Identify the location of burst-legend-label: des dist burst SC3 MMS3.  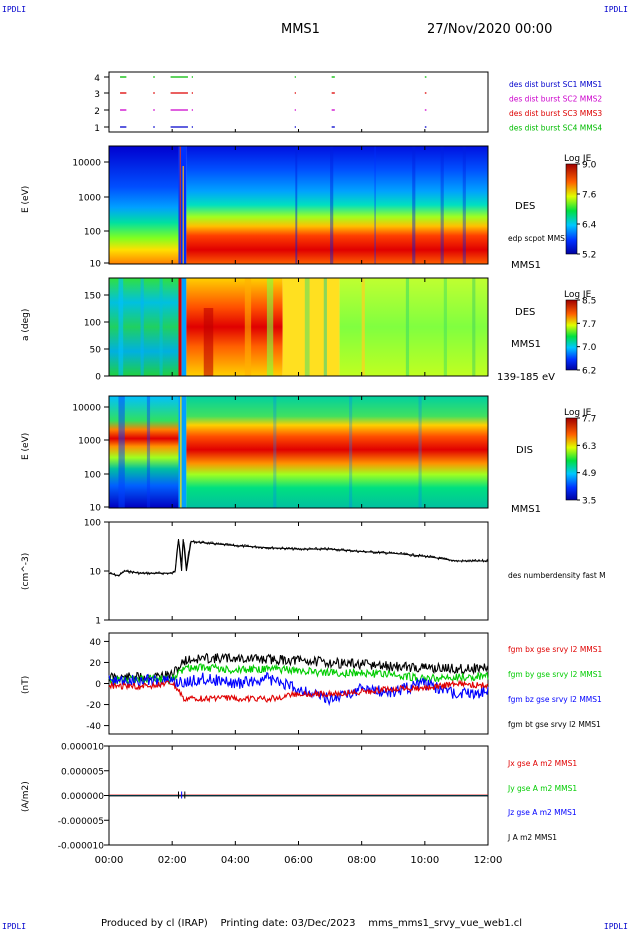
(555, 113).